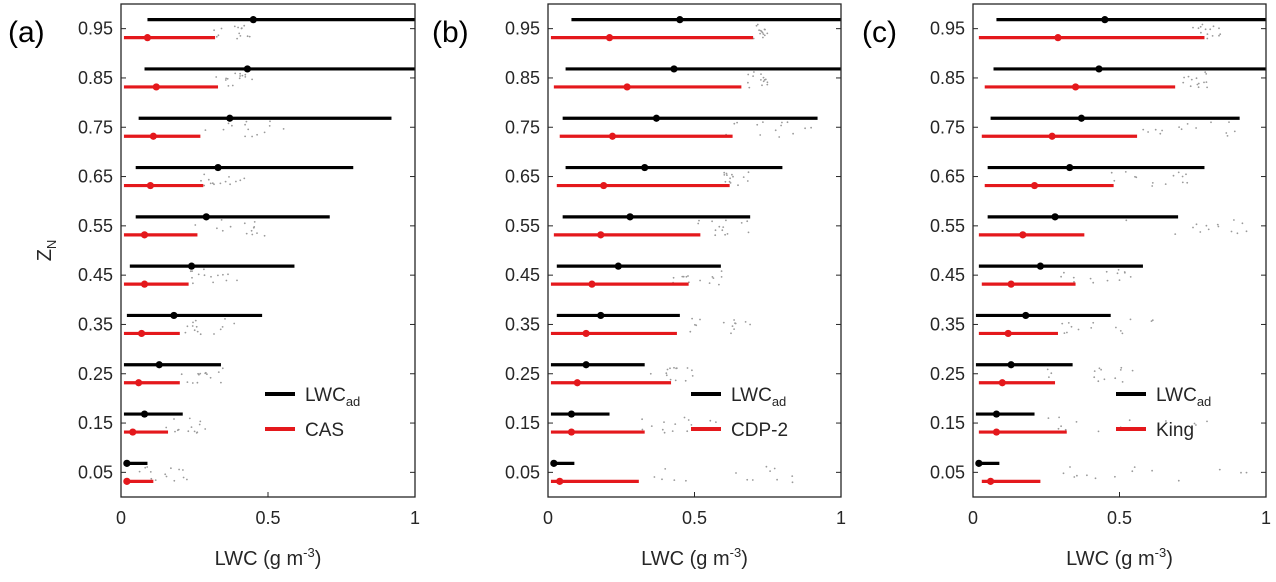  Describe the element at coordinates (95, 78) in the screenshot. I see `y-tick-label: 0.85` at that location.